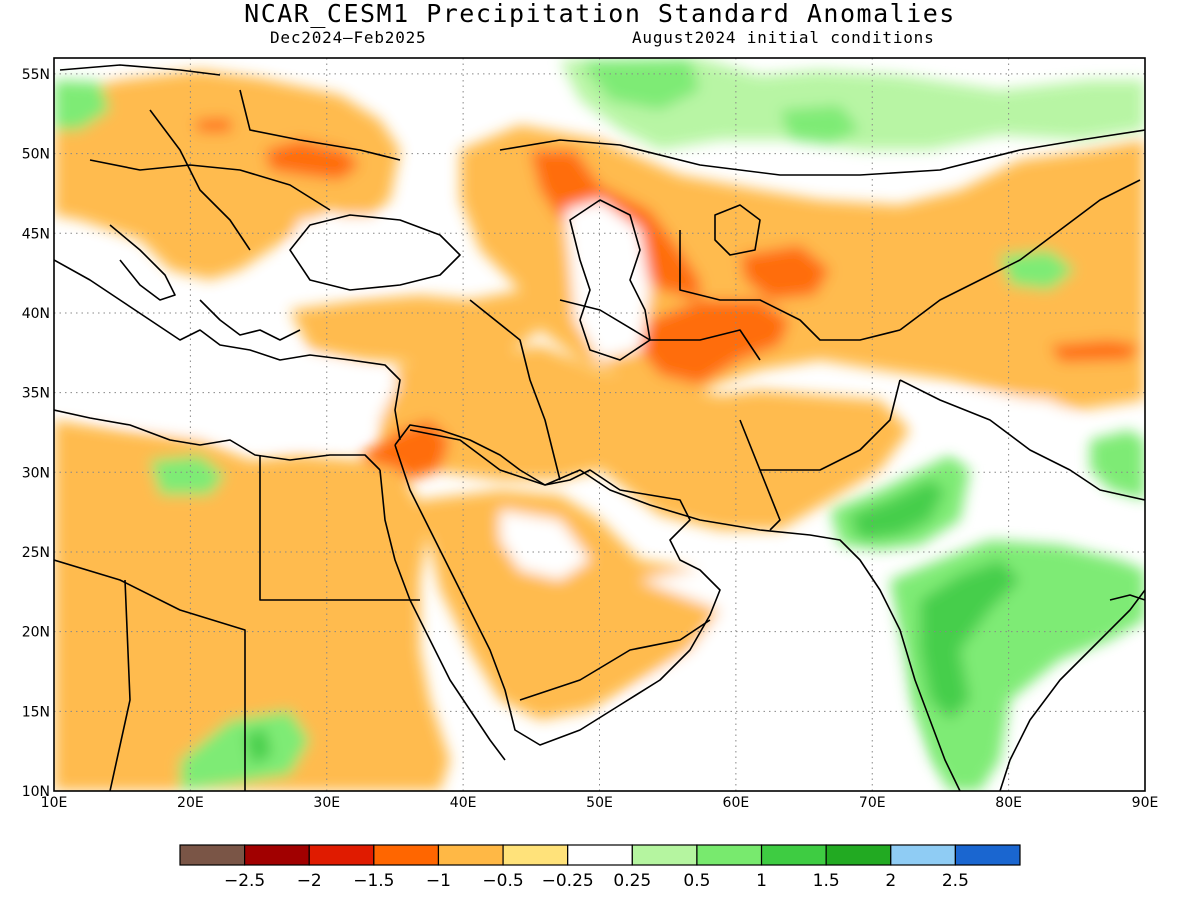 The height and width of the screenshot is (900, 1200). Describe the element at coordinates (783, 37) in the screenshot. I see `initial-conditions: August2024 initial conditions` at that location.